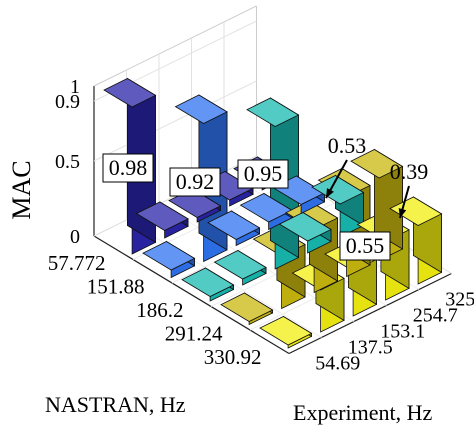 Image resolution: width=474 pixels, height=430 pixels. Describe the element at coordinates (21, 189) in the screenshot. I see `y-axis-label: MAC` at that location.